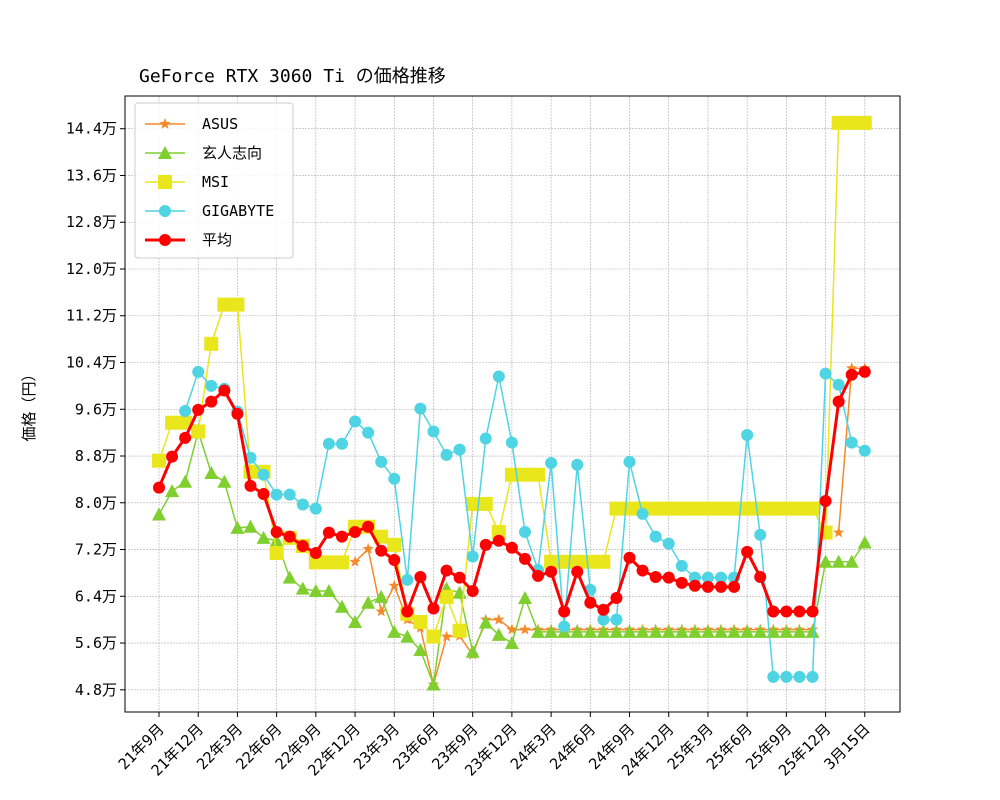 The height and width of the screenshot is (800, 1000). I want to click on y-tick-label: 12.0万, so click(91, 269).